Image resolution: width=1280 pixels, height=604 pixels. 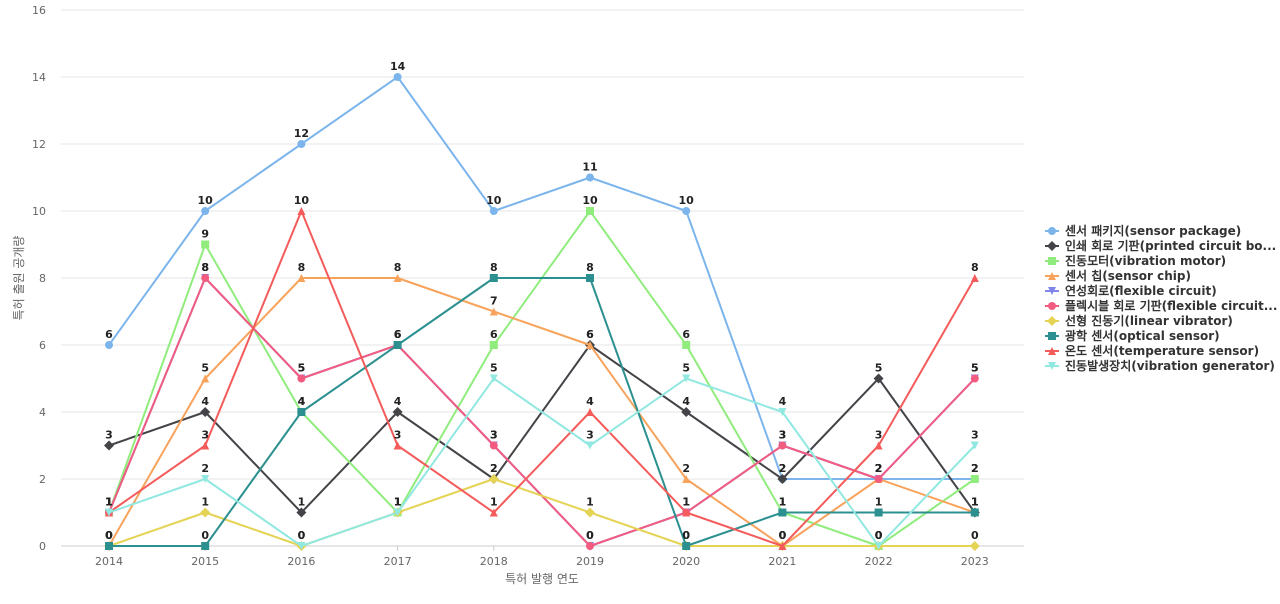 I want to click on x-axis-title: 특허 발행 연도, so click(x=542, y=578).